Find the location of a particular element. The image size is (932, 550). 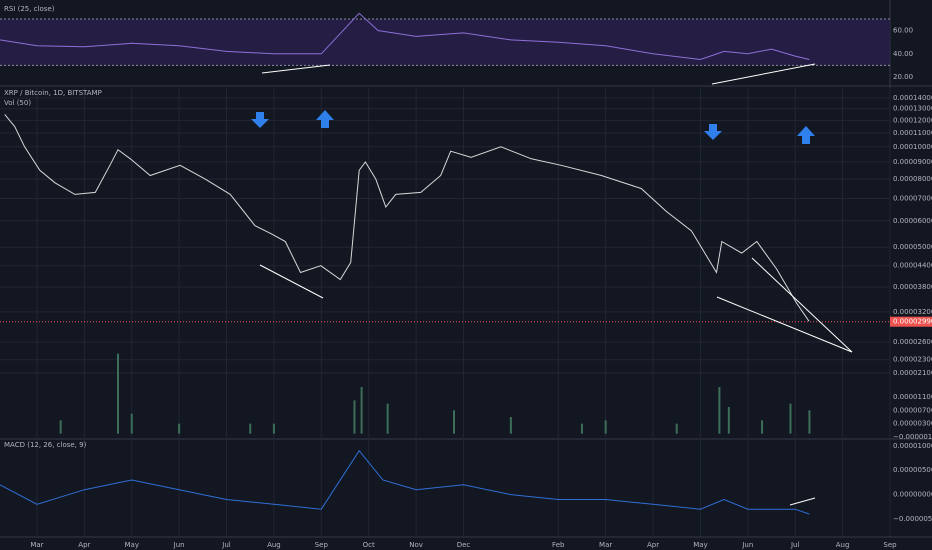

y-tick-label: 0.00001100 is located at coordinates (912, 397).